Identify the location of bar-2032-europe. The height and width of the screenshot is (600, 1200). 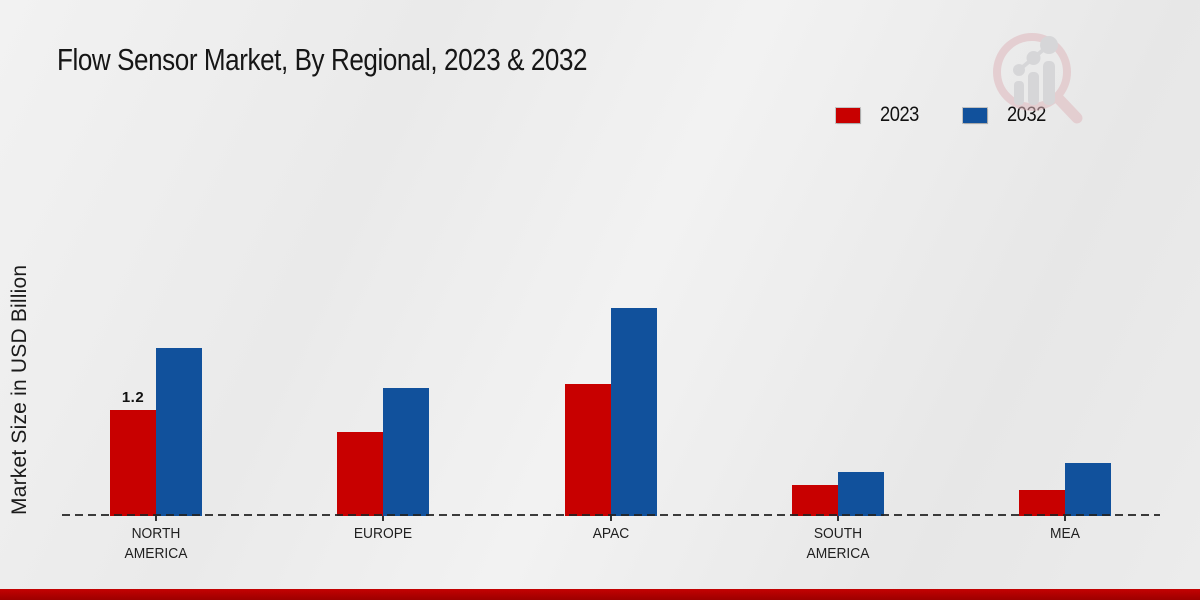
(406, 452).